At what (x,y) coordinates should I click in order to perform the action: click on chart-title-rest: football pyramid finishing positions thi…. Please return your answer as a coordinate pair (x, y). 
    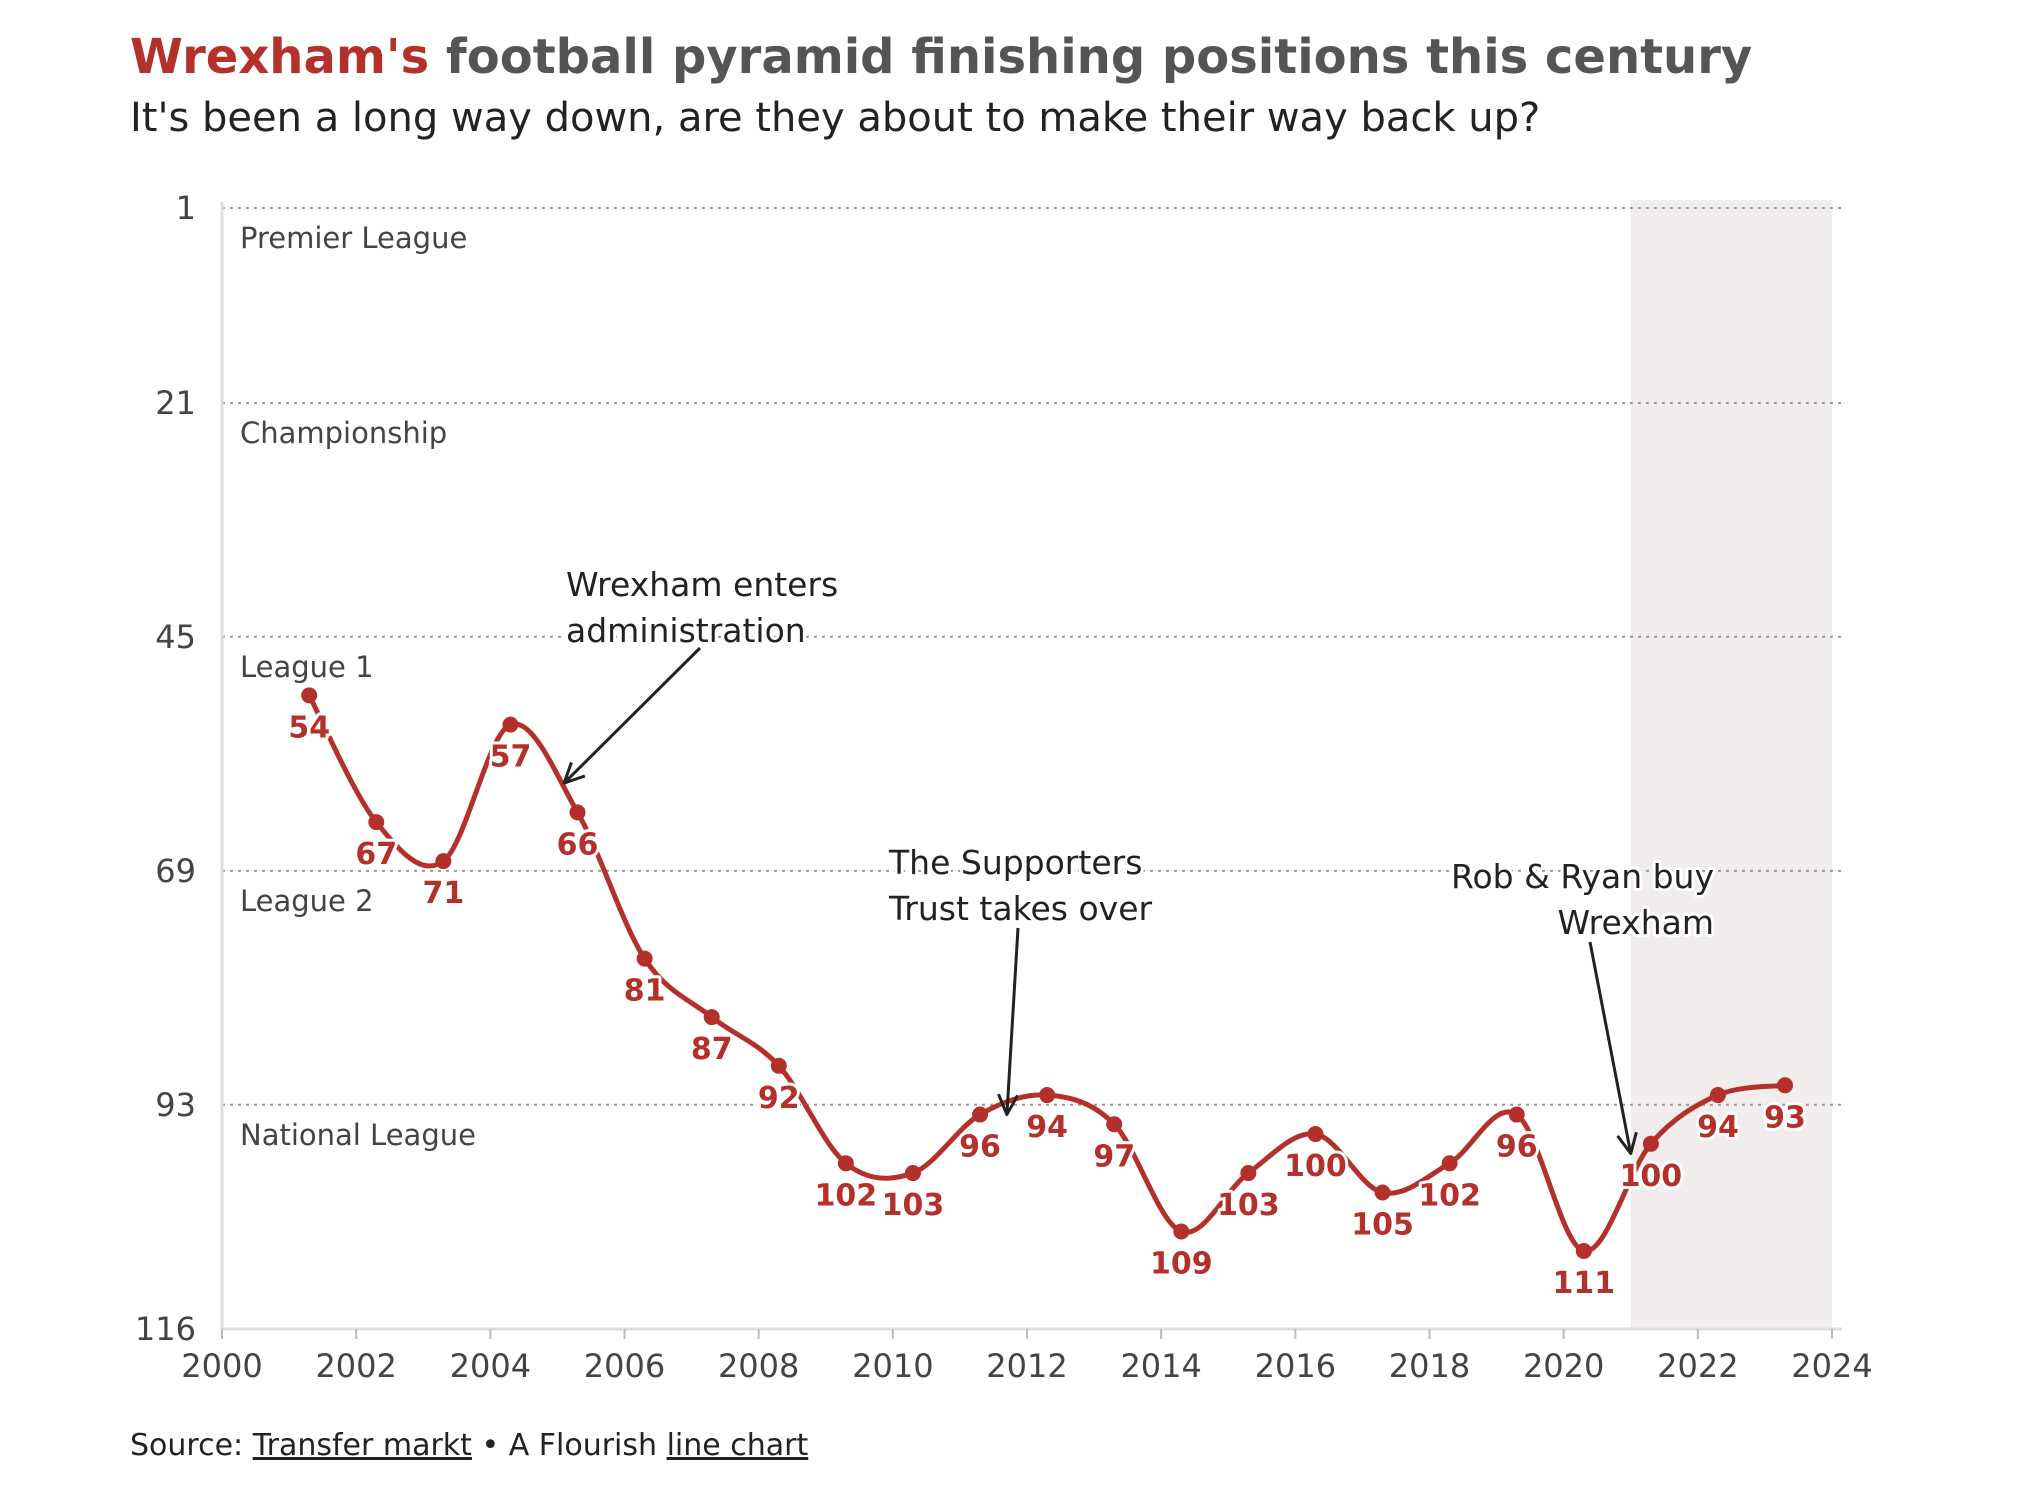
    Looking at the image, I should click on (1091, 57).